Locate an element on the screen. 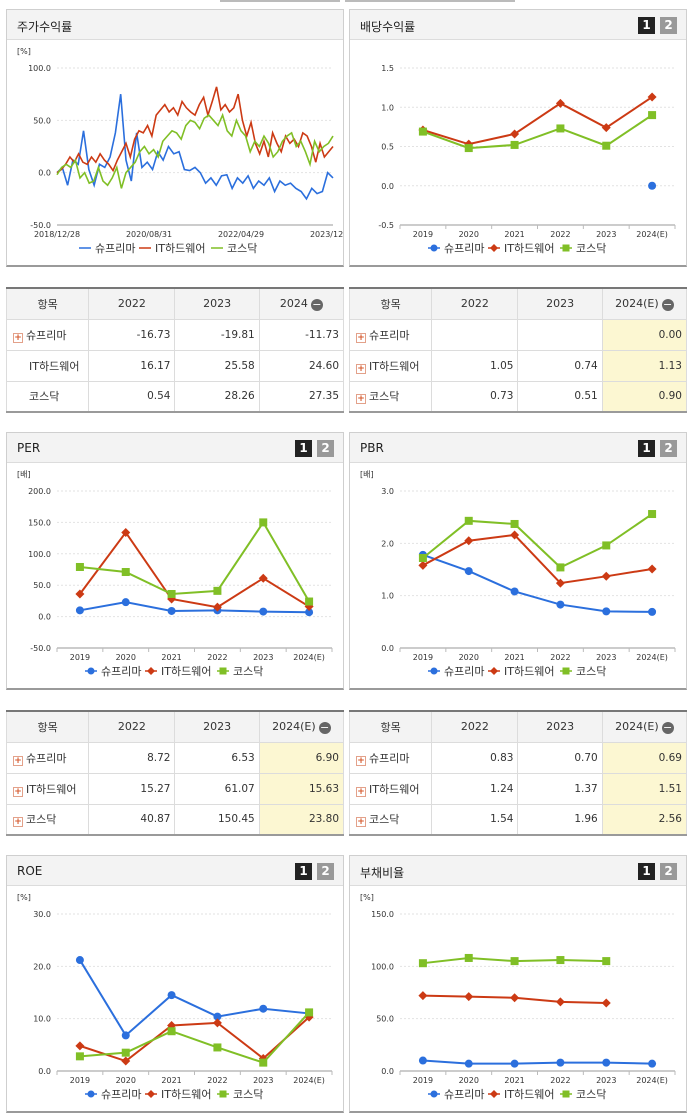 The width and height of the screenshot is (691, 1115). y-tick-label: 0.0 is located at coordinates (44, 617).